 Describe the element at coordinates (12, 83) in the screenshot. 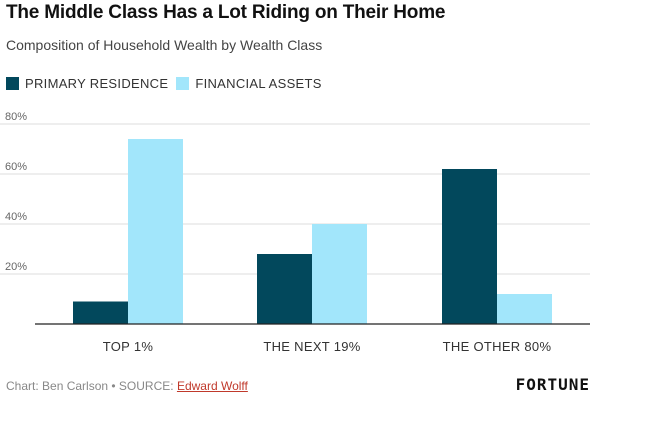

I see `legend-swatch-primary-residence` at that location.